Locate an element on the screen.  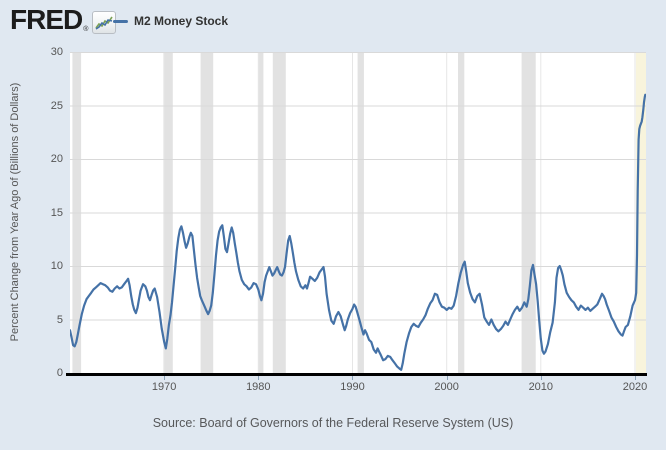
y-axis-tick-label: 0 is located at coordinates (59, 373).